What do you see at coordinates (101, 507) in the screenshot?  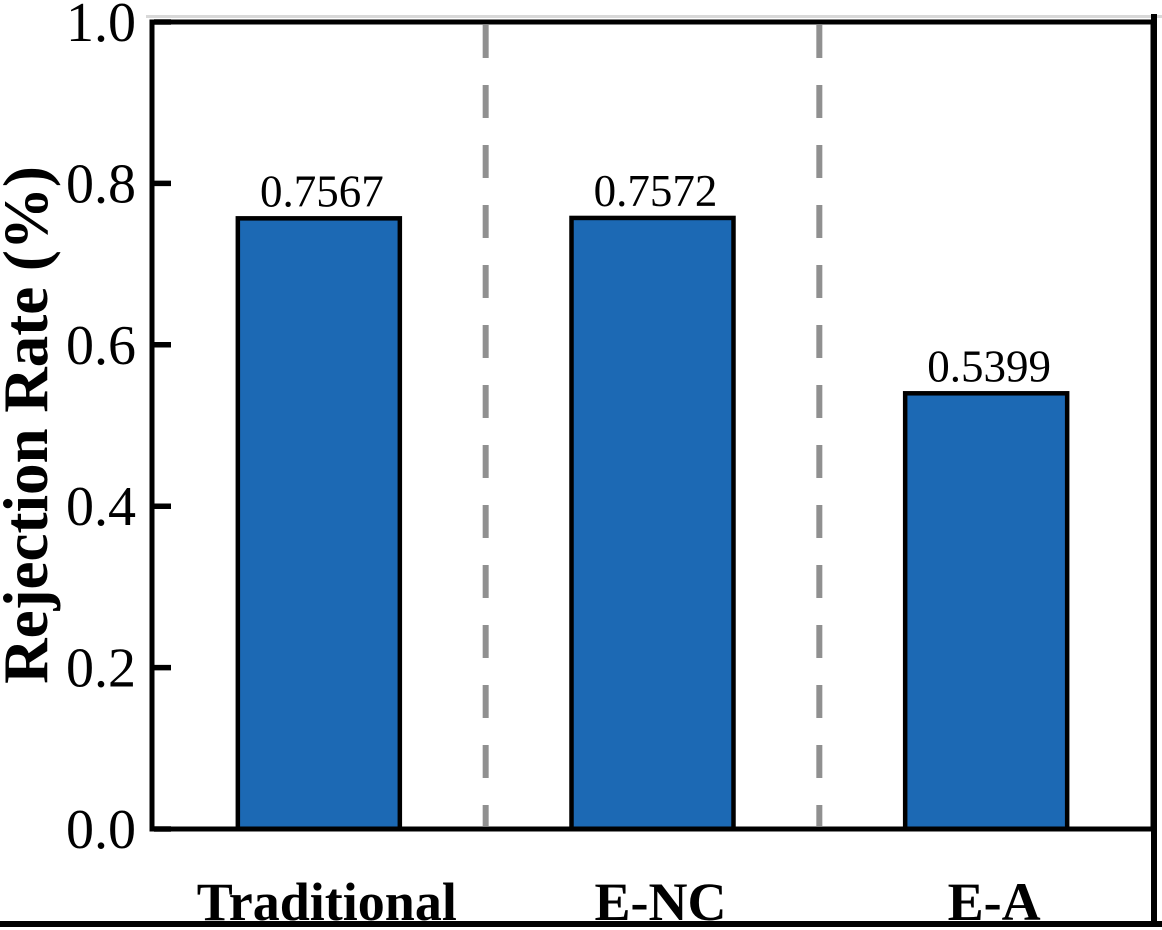 I see `y-tick-label: 0.4` at bounding box center [101, 507].